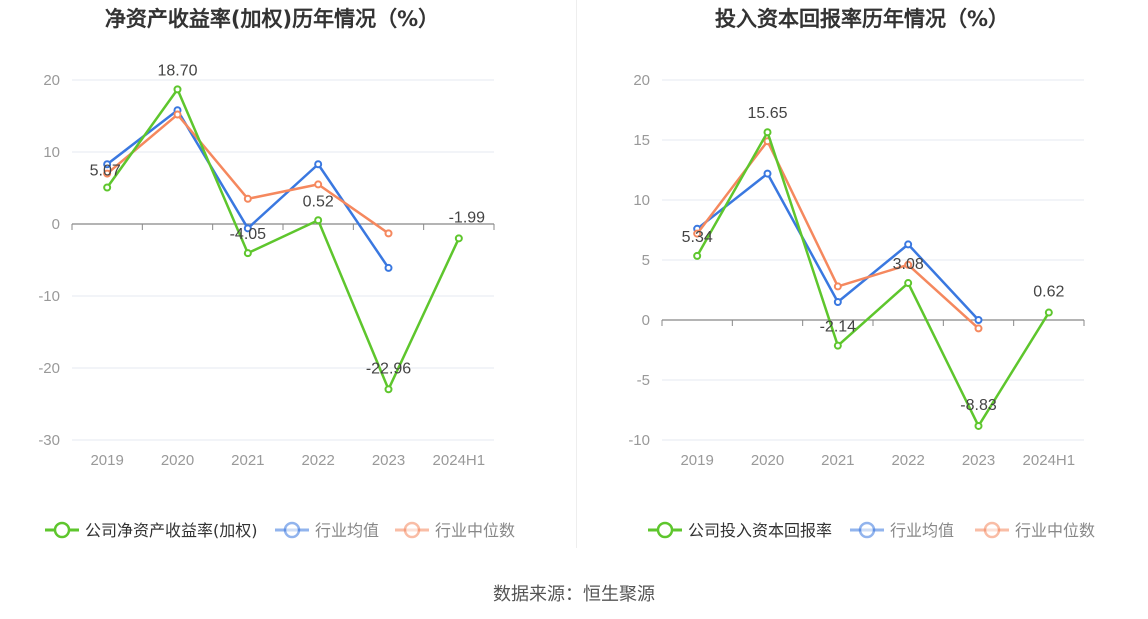  I want to click on y-tick-label: 15, so click(641, 140).